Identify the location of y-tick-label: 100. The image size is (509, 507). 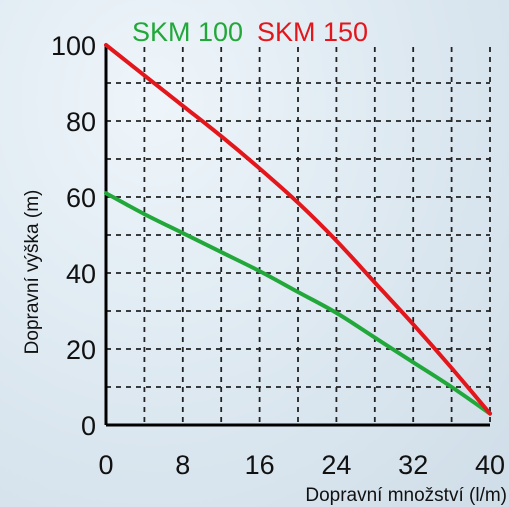
(73, 46).